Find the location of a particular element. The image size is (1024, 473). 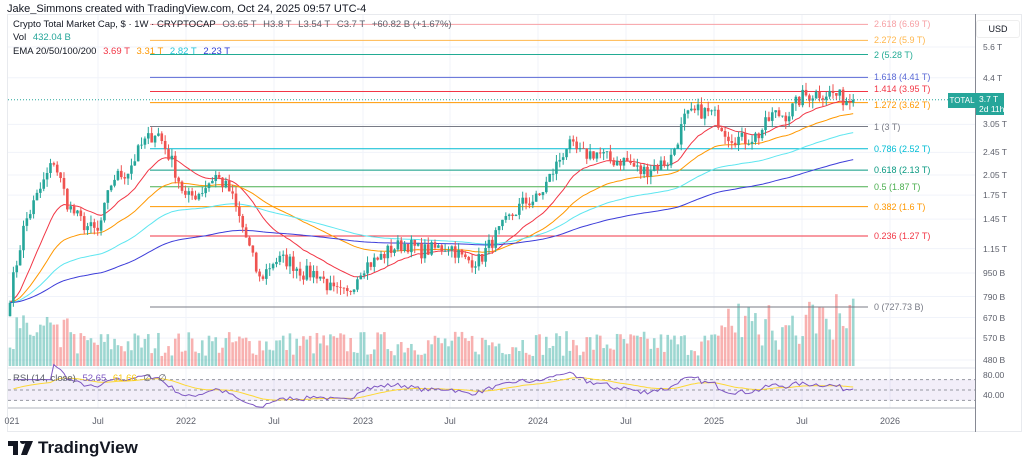

time-axis-label: 2022 is located at coordinates (186, 421).